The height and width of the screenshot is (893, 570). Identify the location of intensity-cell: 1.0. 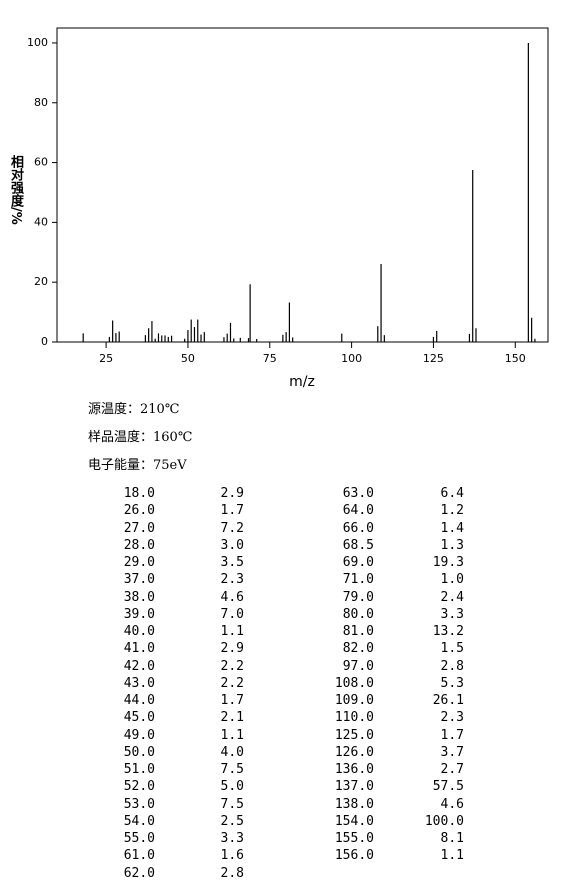
(452, 580).